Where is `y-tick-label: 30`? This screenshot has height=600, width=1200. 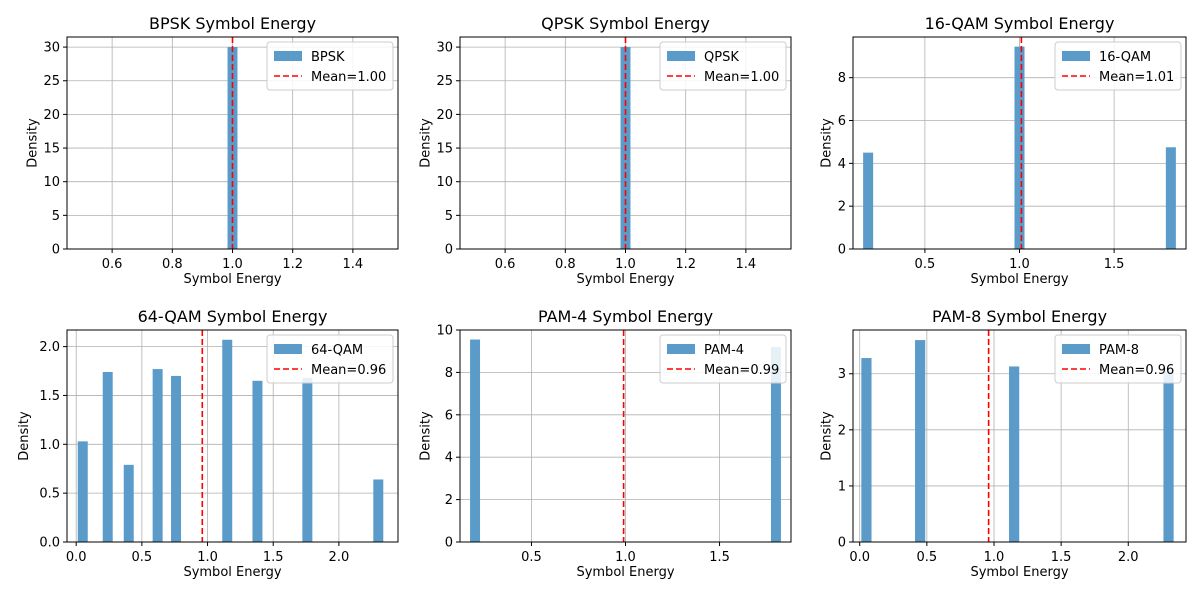 y-tick-label: 30 is located at coordinates (444, 48).